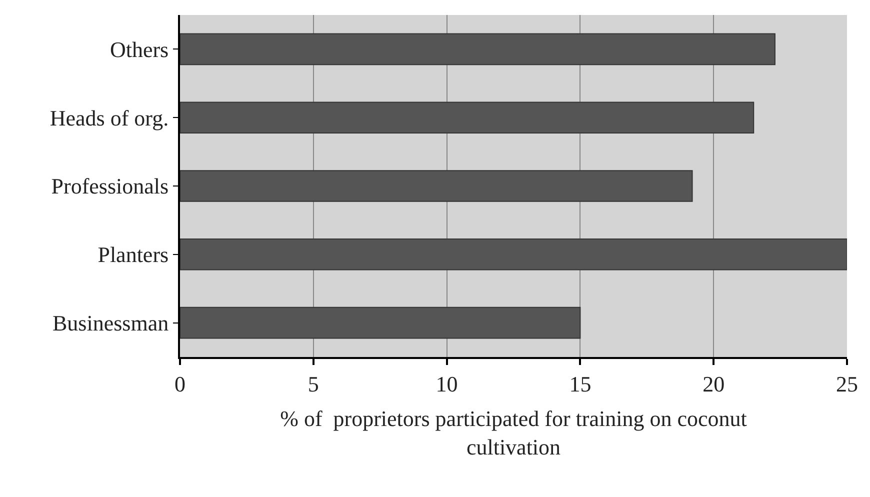 This screenshot has width=870, height=497. Describe the element at coordinates (110, 186) in the screenshot. I see `y-tick-label: Professionals` at that location.